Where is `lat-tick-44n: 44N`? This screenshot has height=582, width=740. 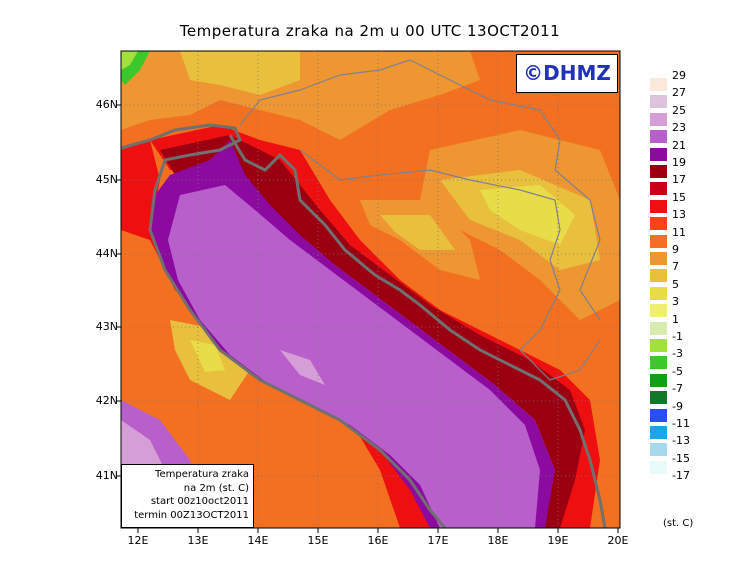 lat-tick-44n: 44N is located at coordinates (106, 253).